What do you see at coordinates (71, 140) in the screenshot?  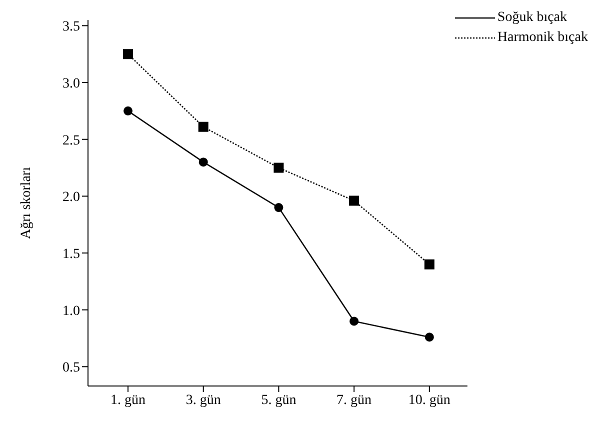 I see `y-tick-label: 2.5` at bounding box center [71, 140].